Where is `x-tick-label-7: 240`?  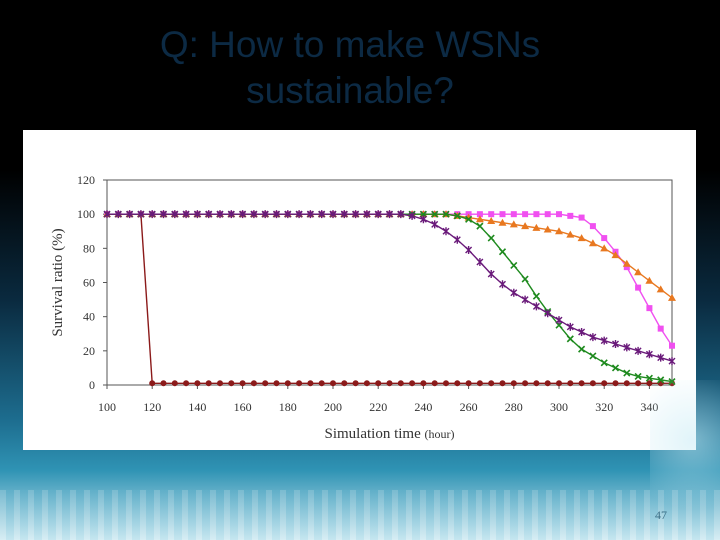
x-tick-label-7: 240 is located at coordinates (423, 407).